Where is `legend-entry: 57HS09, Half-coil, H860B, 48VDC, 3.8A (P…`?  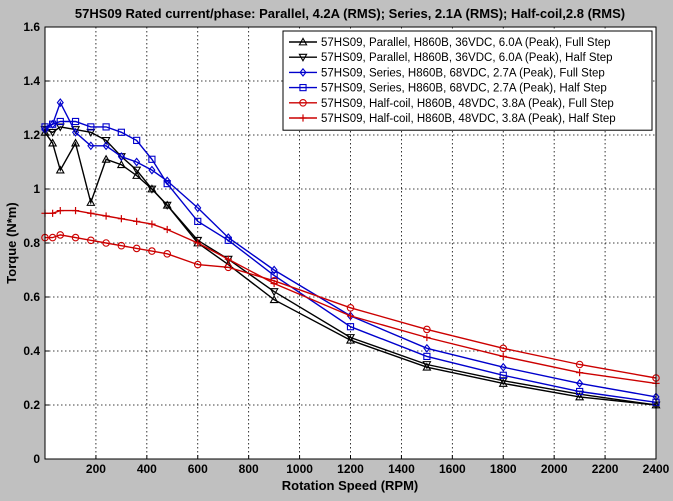 legend-entry: 57HS09, Half-coil, H860B, 48VDC, 3.8A (P… is located at coordinates (452, 119).